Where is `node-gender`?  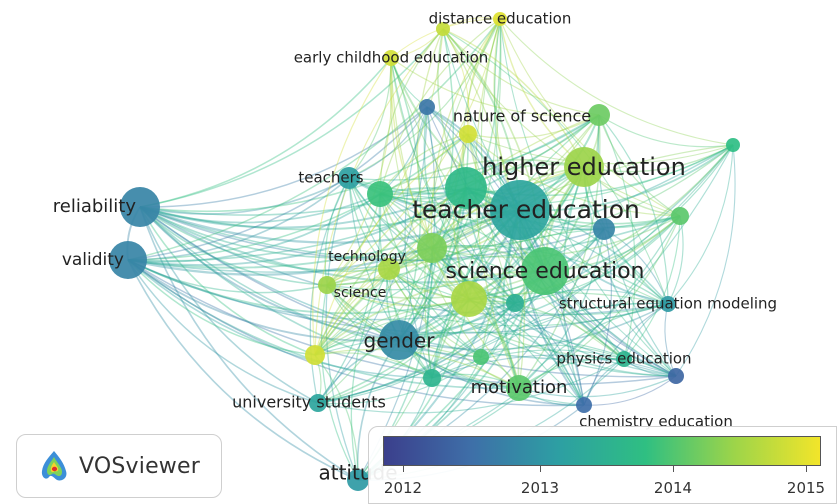
node-gender is located at coordinates (399, 340).